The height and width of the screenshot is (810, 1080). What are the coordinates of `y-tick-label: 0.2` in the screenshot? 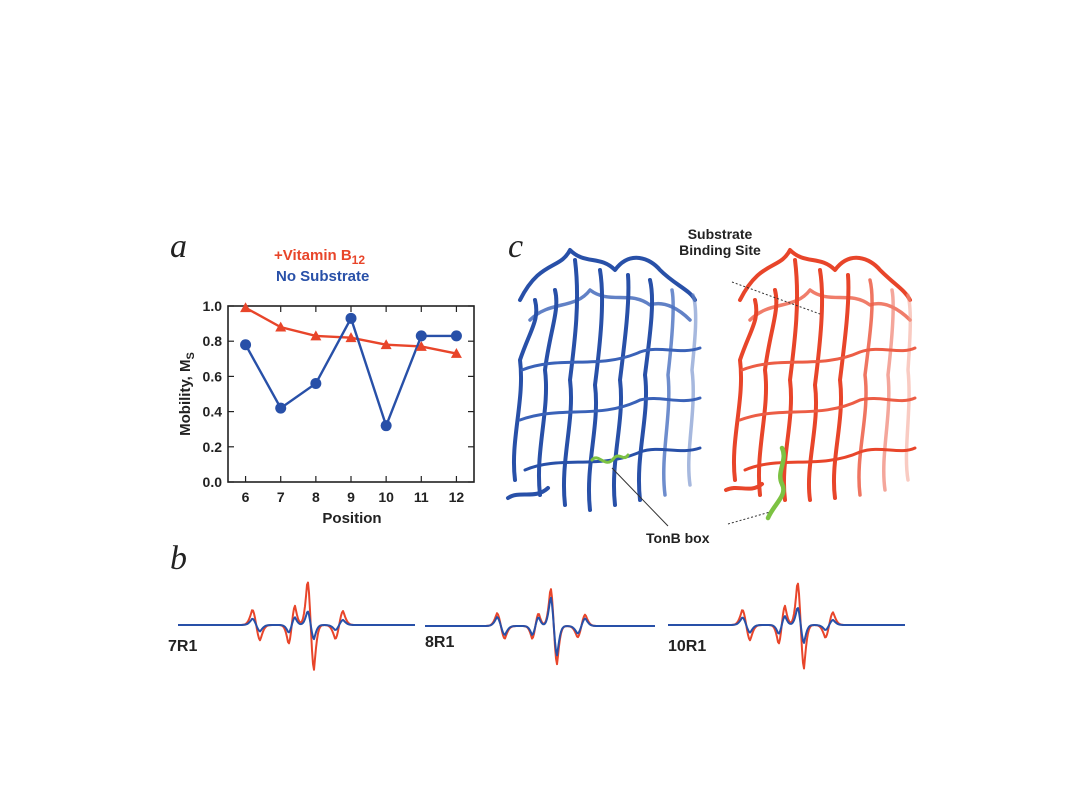 It's located at (213, 447).